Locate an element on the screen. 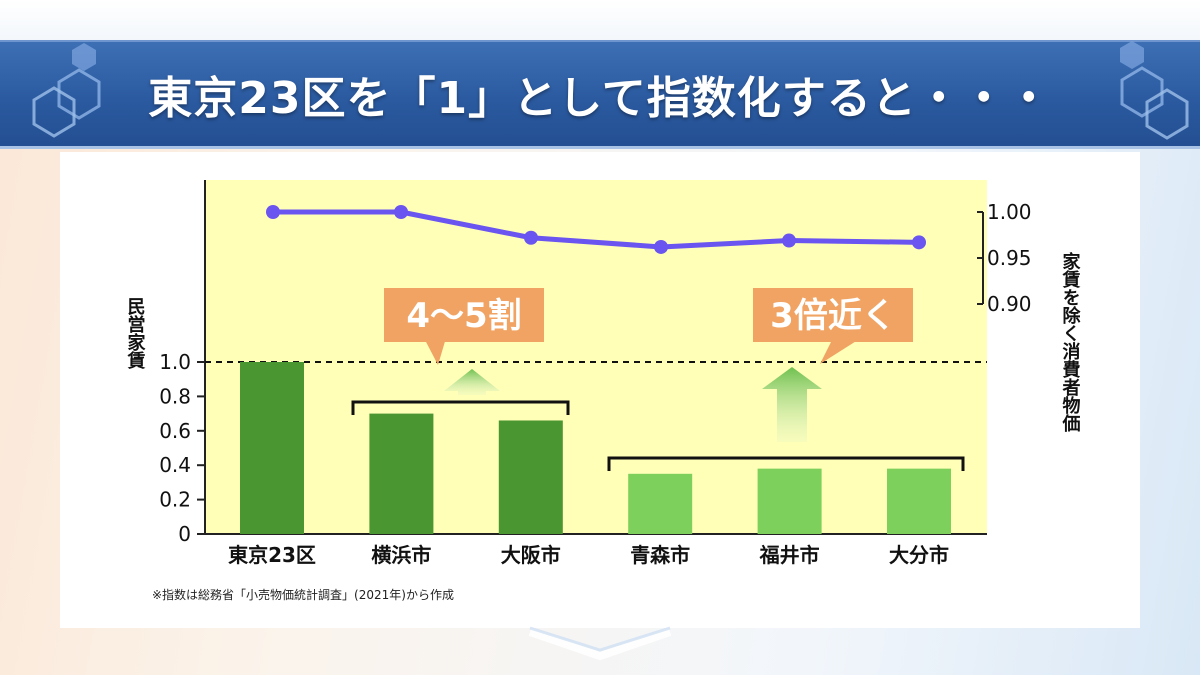 Image resolution: width=1200 pixels, height=675 pixels. callout: 3倍近く is located at coordinates (833, 326).